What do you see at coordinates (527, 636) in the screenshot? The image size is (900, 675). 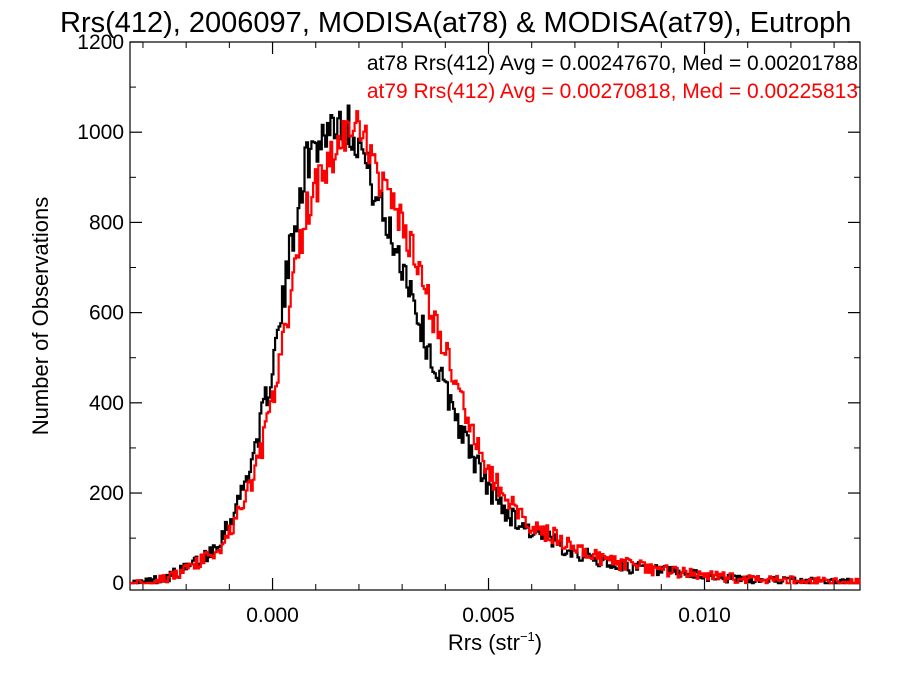 I see `x-axis-label-superscript: −1` at bounding box center [527, 636].